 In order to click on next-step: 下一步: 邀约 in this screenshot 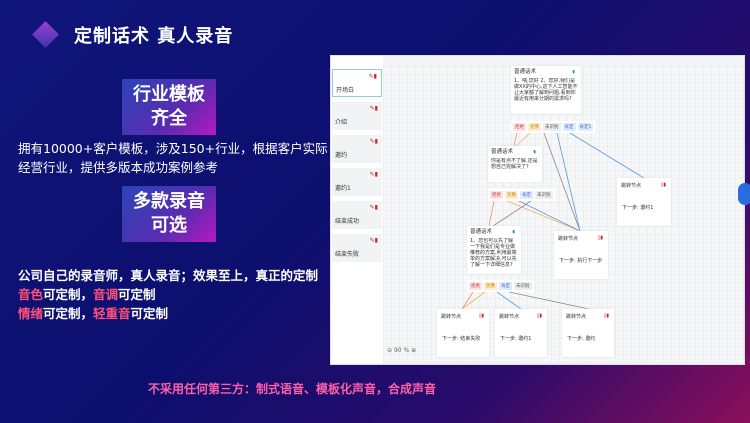, I will do `click(581, 339)`.